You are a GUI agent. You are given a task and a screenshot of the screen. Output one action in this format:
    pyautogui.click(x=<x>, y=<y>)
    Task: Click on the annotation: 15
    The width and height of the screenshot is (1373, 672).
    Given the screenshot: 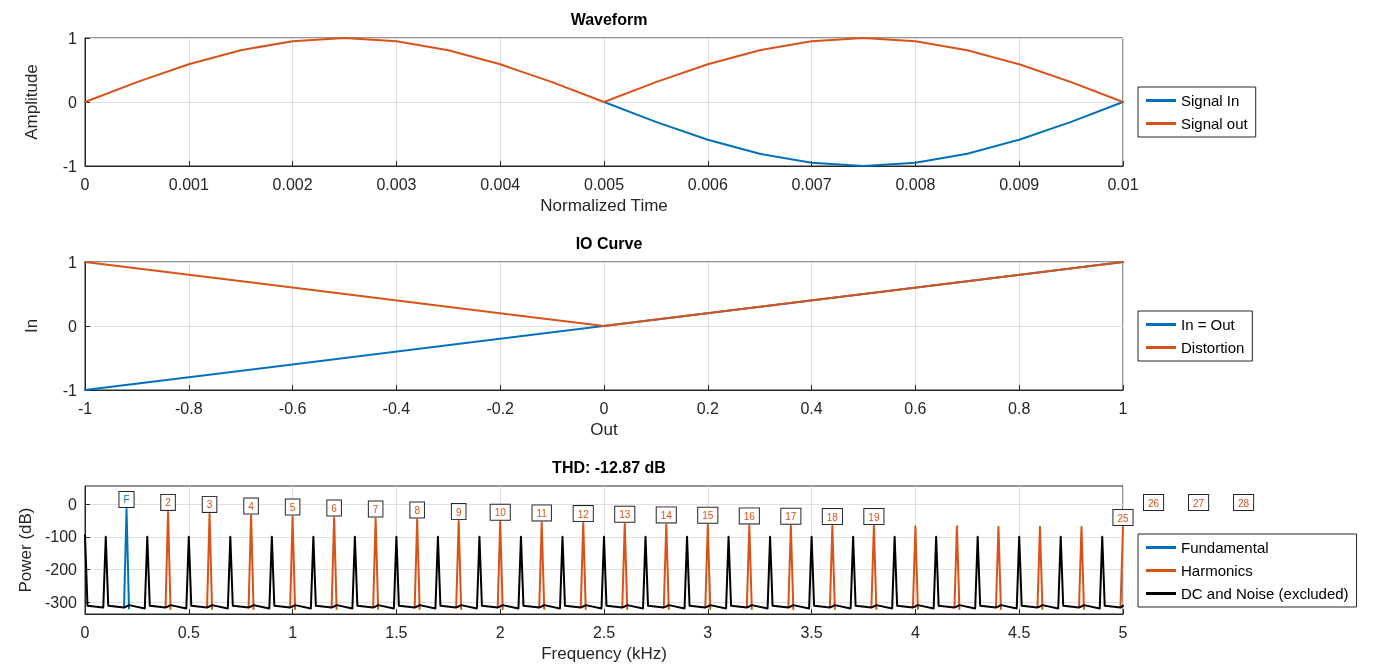 What is the action you would take?
    pyautogui.click(x=708, y=516)
    